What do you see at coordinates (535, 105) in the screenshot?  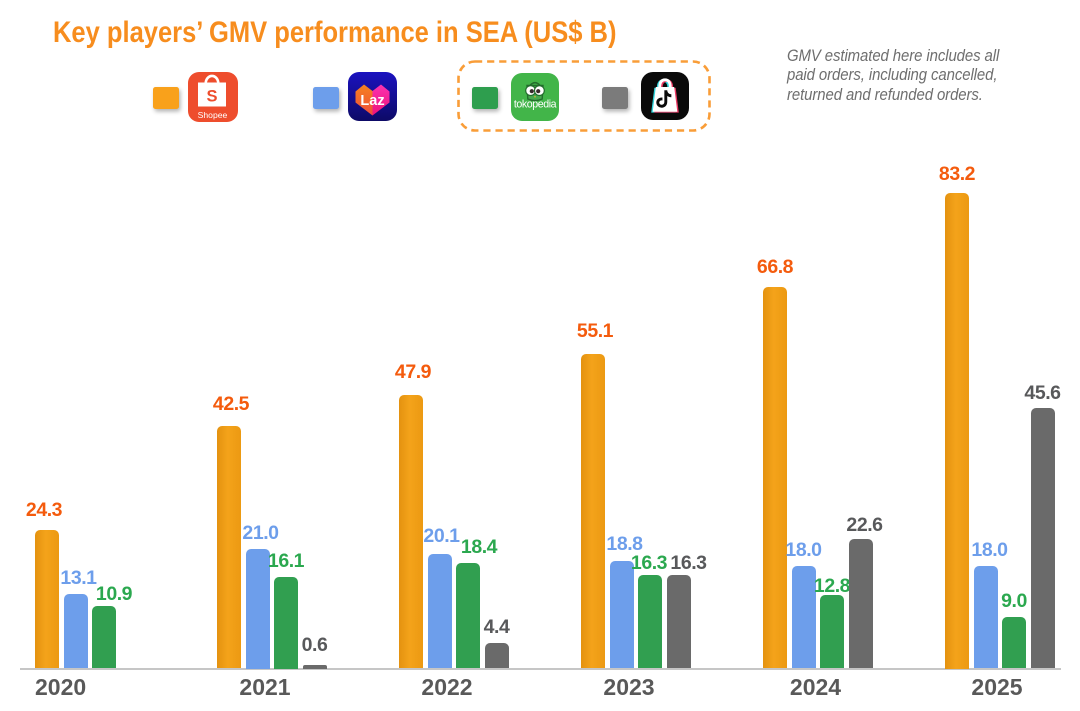 I see `svg-text: tokopedia` at bounding box center [535, 105].